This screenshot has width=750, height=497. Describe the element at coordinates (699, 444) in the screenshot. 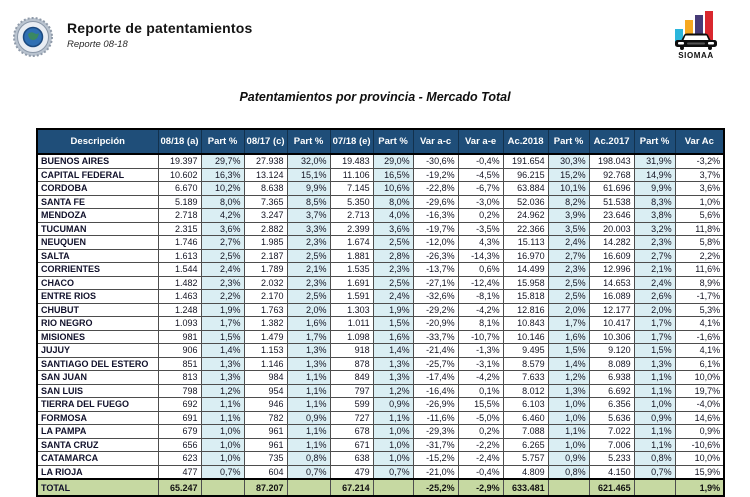

I see `value-cell: -10,6%` at that location.